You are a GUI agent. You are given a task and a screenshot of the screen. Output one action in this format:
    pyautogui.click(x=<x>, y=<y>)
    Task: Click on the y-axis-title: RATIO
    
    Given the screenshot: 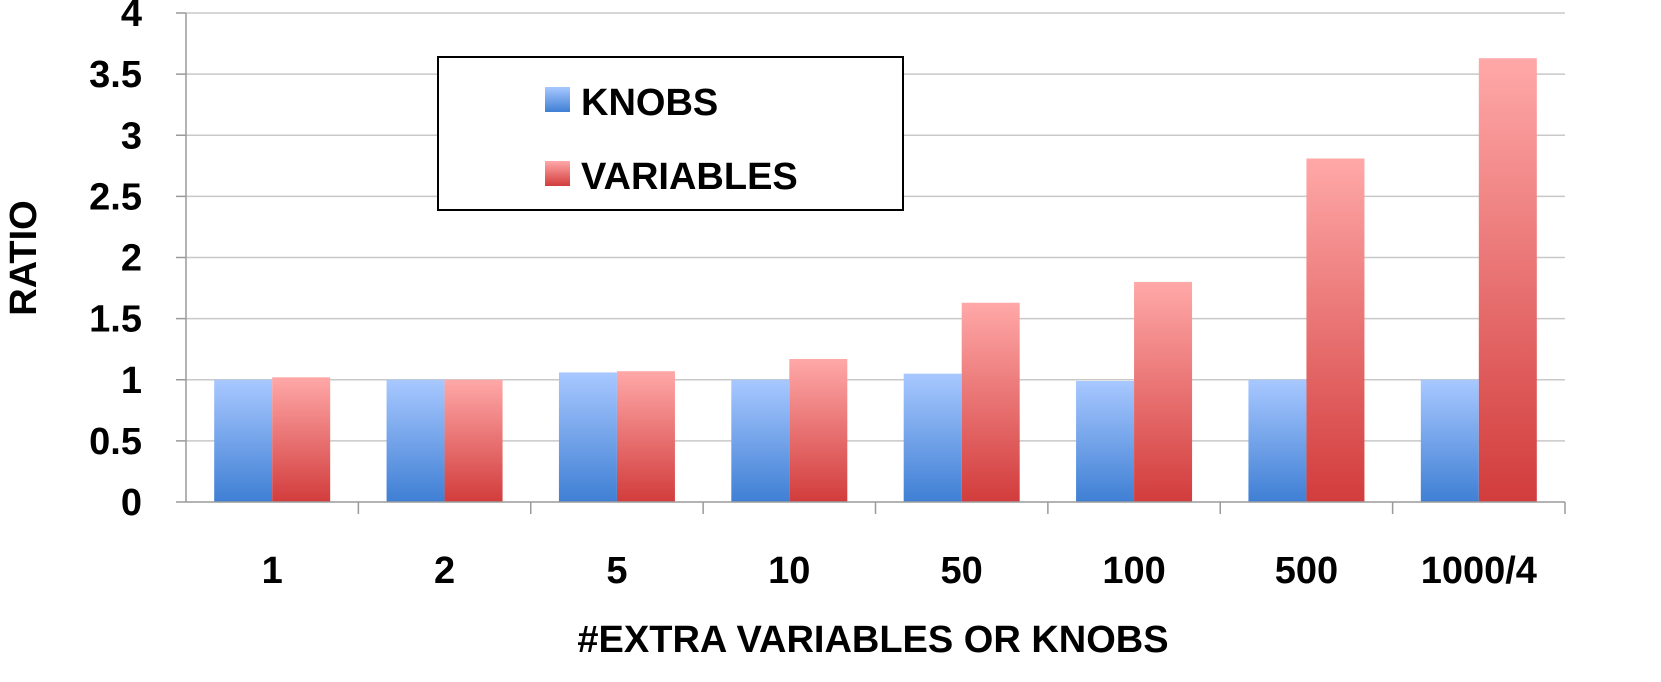 What is the action you would take?
    pyautogui.click(x=24, y=257)
    